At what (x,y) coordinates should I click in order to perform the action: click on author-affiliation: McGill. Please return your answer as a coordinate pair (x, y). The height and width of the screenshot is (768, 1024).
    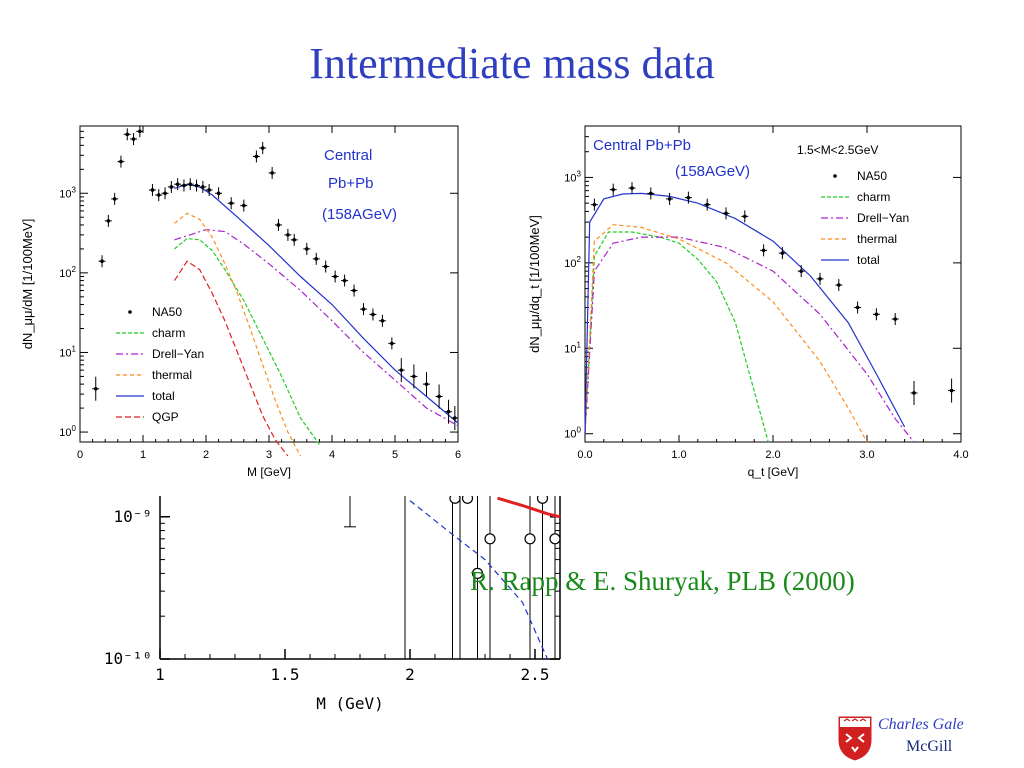
    Looking at the image, I should click on (929, 746).